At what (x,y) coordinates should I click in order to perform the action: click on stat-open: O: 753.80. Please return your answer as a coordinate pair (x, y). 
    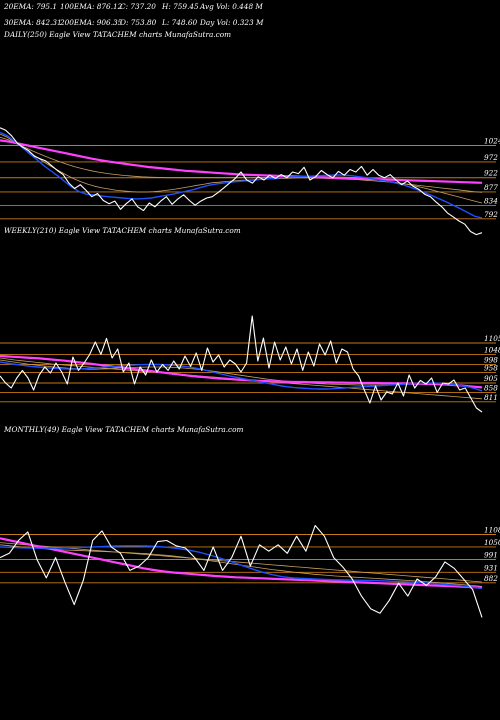
    Looking at the image, I should click on (138, 22).